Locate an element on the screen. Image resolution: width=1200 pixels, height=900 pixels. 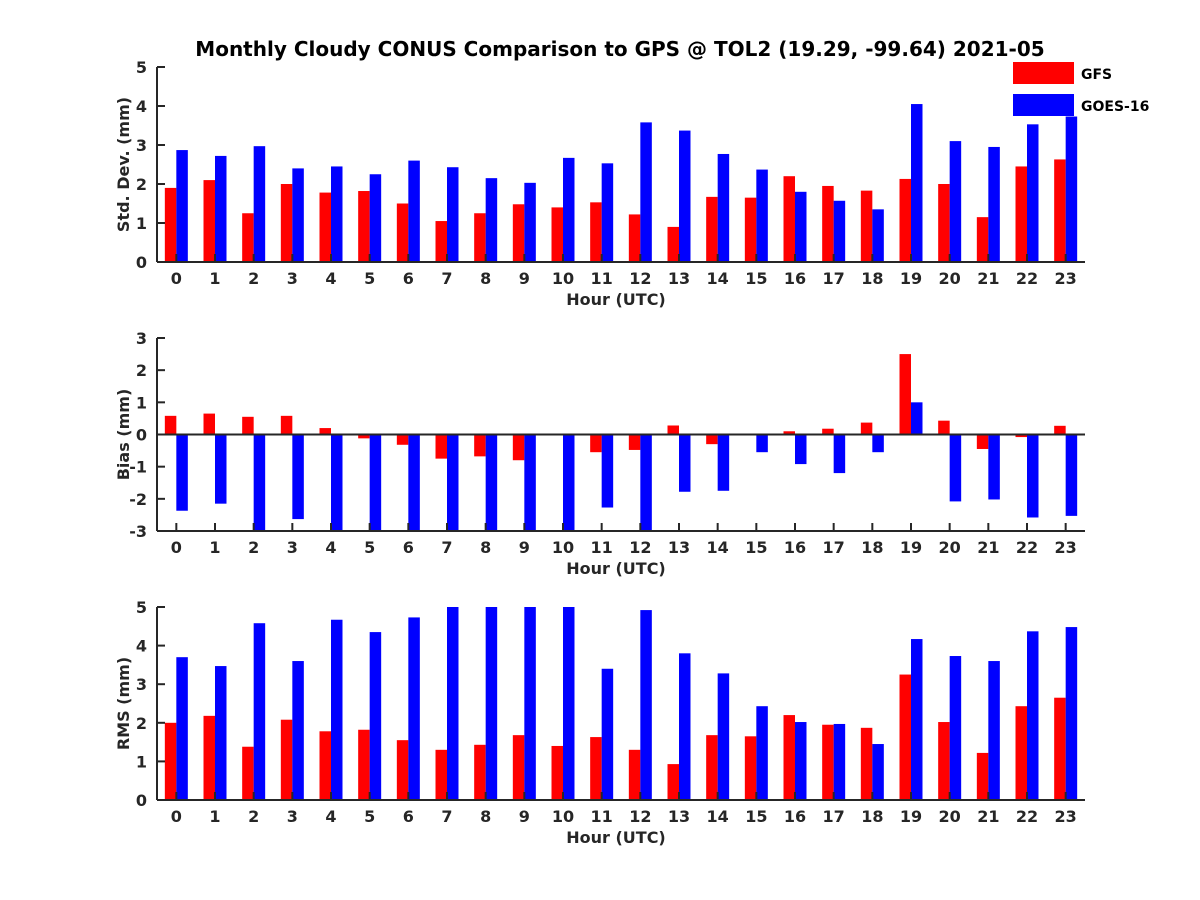
std-dev-x-tick-label: 17 is located at coordinates (834, 278).